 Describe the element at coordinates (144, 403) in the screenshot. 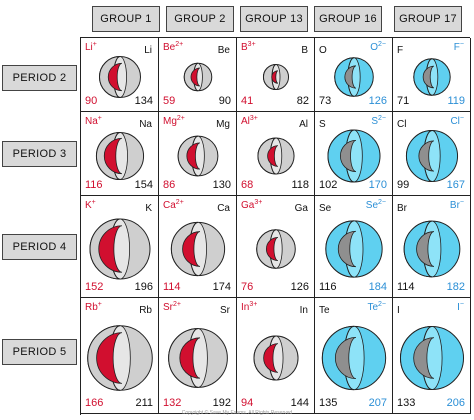

I see `atomic-radius-value: 211` at that location.